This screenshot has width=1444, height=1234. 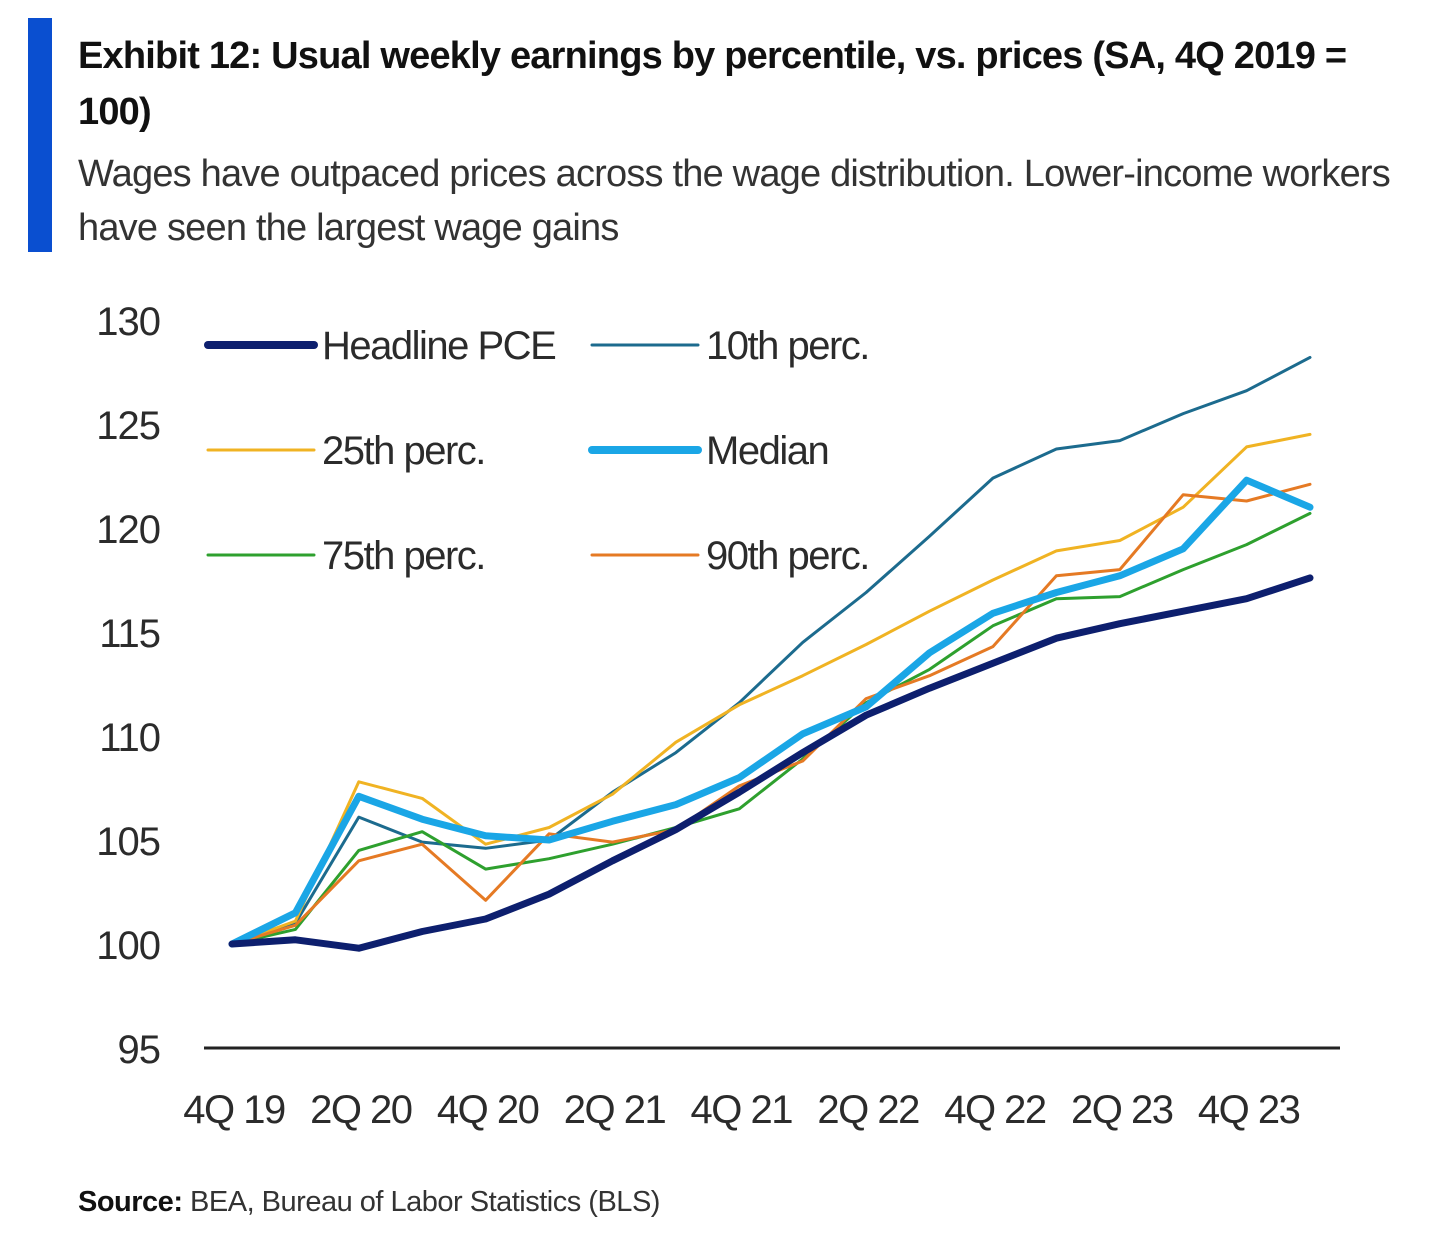 What do you see at coordinates (438, 346) in the screenshot?
I see `legend-label-headline-pce: Headline PCE` at bounding box center [438, 346].